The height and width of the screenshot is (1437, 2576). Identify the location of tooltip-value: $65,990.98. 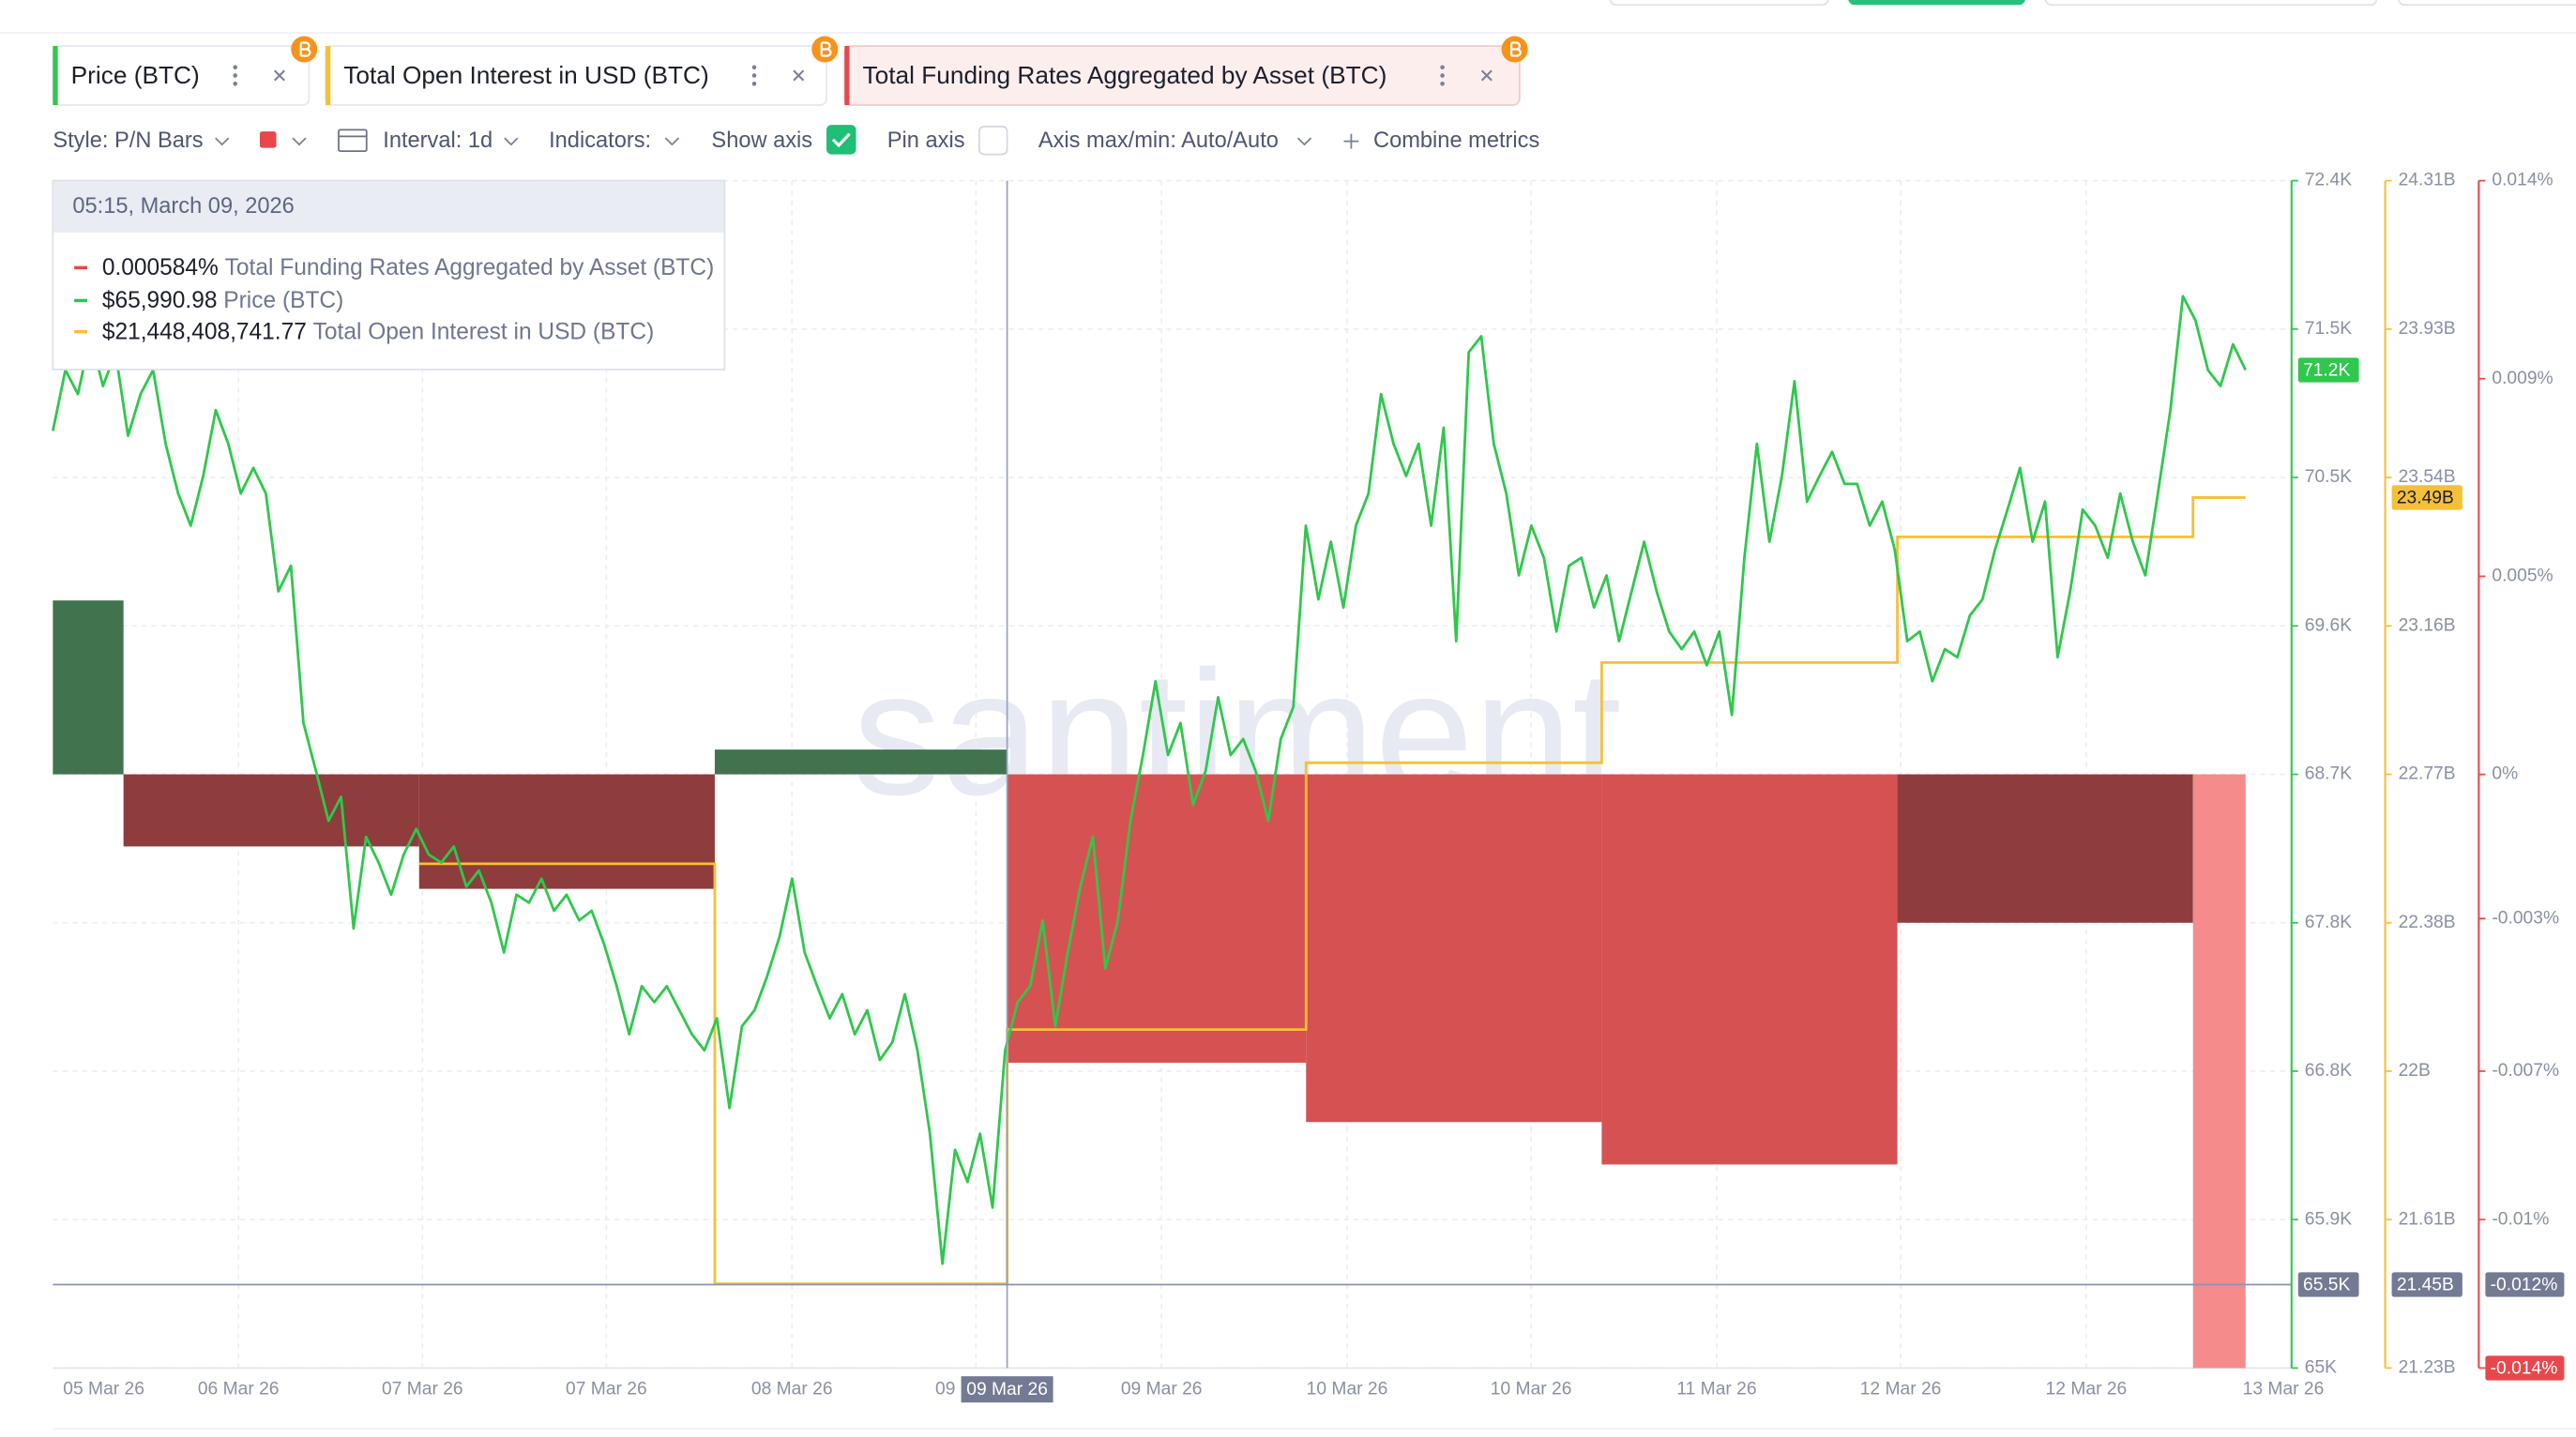
(160, 302).